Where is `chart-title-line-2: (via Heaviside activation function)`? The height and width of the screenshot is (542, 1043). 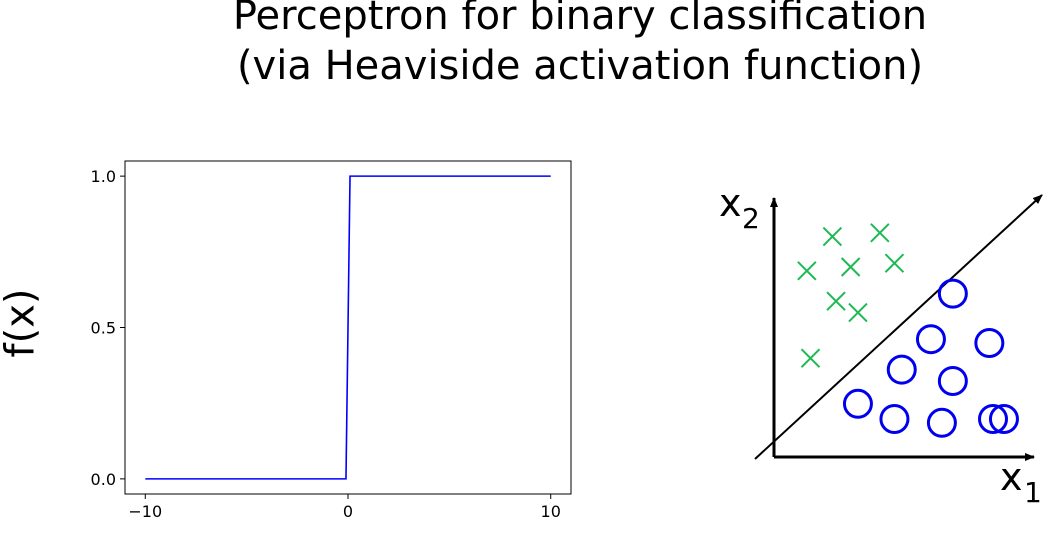
chart-title-line-2: (via Heaviside activation function) is located at coordinates (580, 66).